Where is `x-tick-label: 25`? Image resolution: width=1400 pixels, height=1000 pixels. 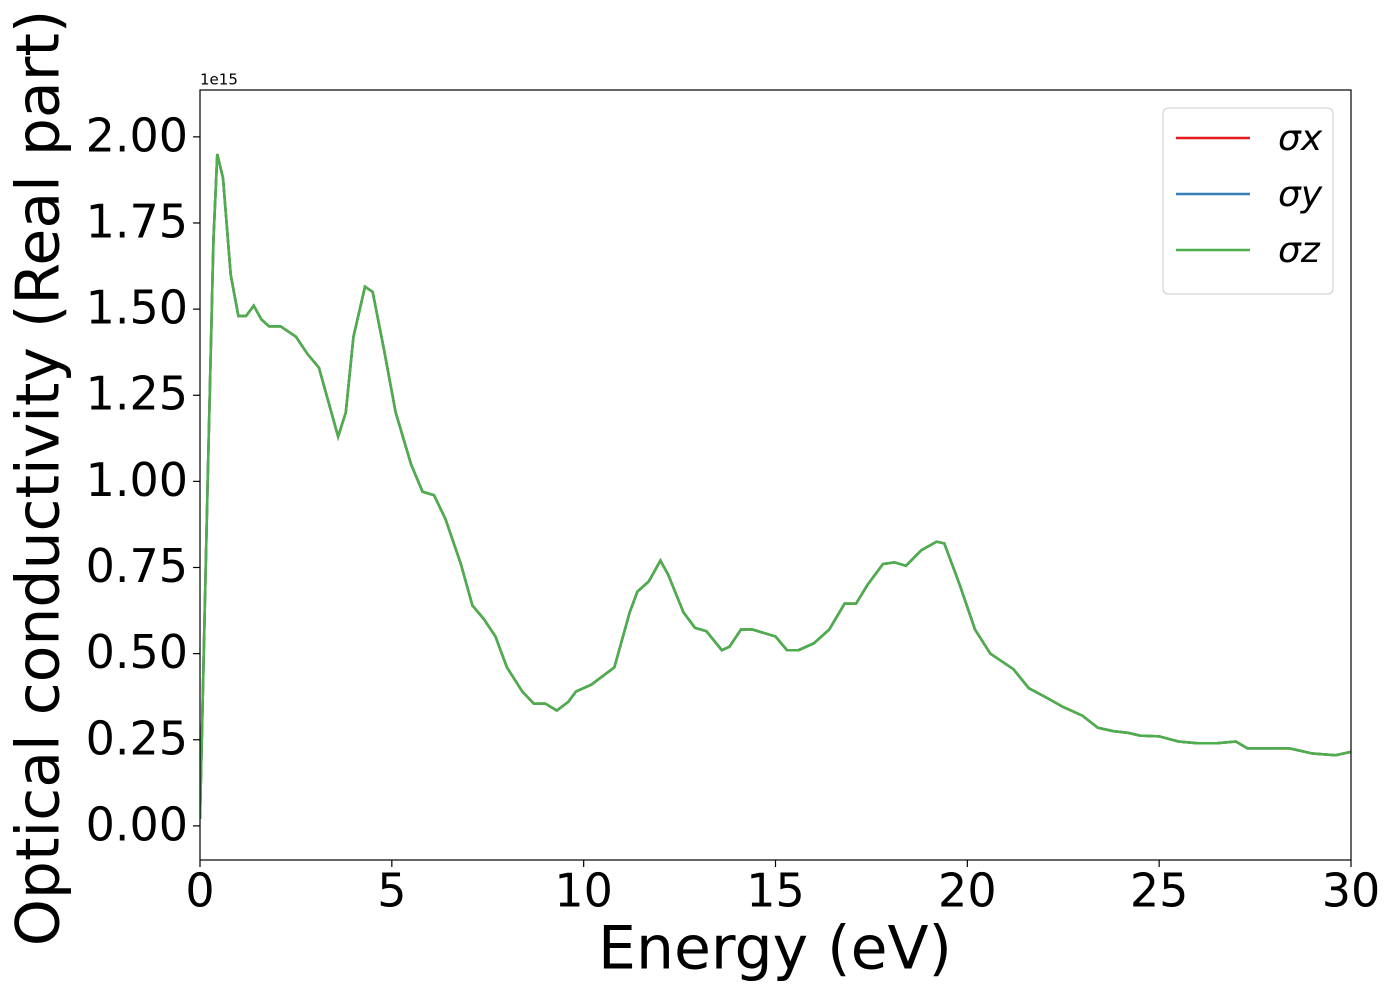 x-tick-label: 25 is located at coordinates (1159, 891).